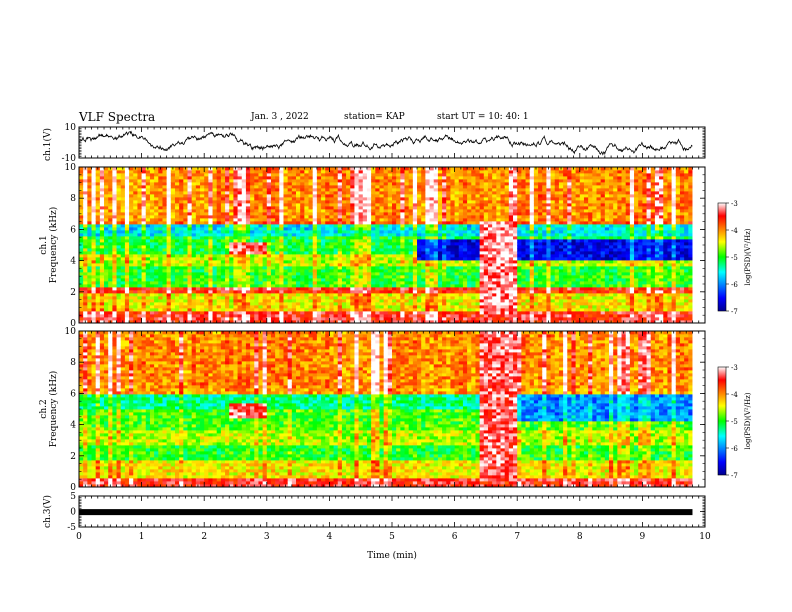 The width and height of the screenshot is (792, 612). Describe the element at coordinates (71, 528) in the screenshot. I see `y-tick-label: -5` at that location.